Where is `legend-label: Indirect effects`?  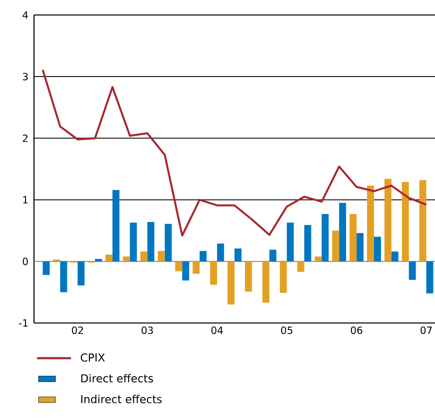
legend-label: Indirect effects is located at coordinates (121, 399).